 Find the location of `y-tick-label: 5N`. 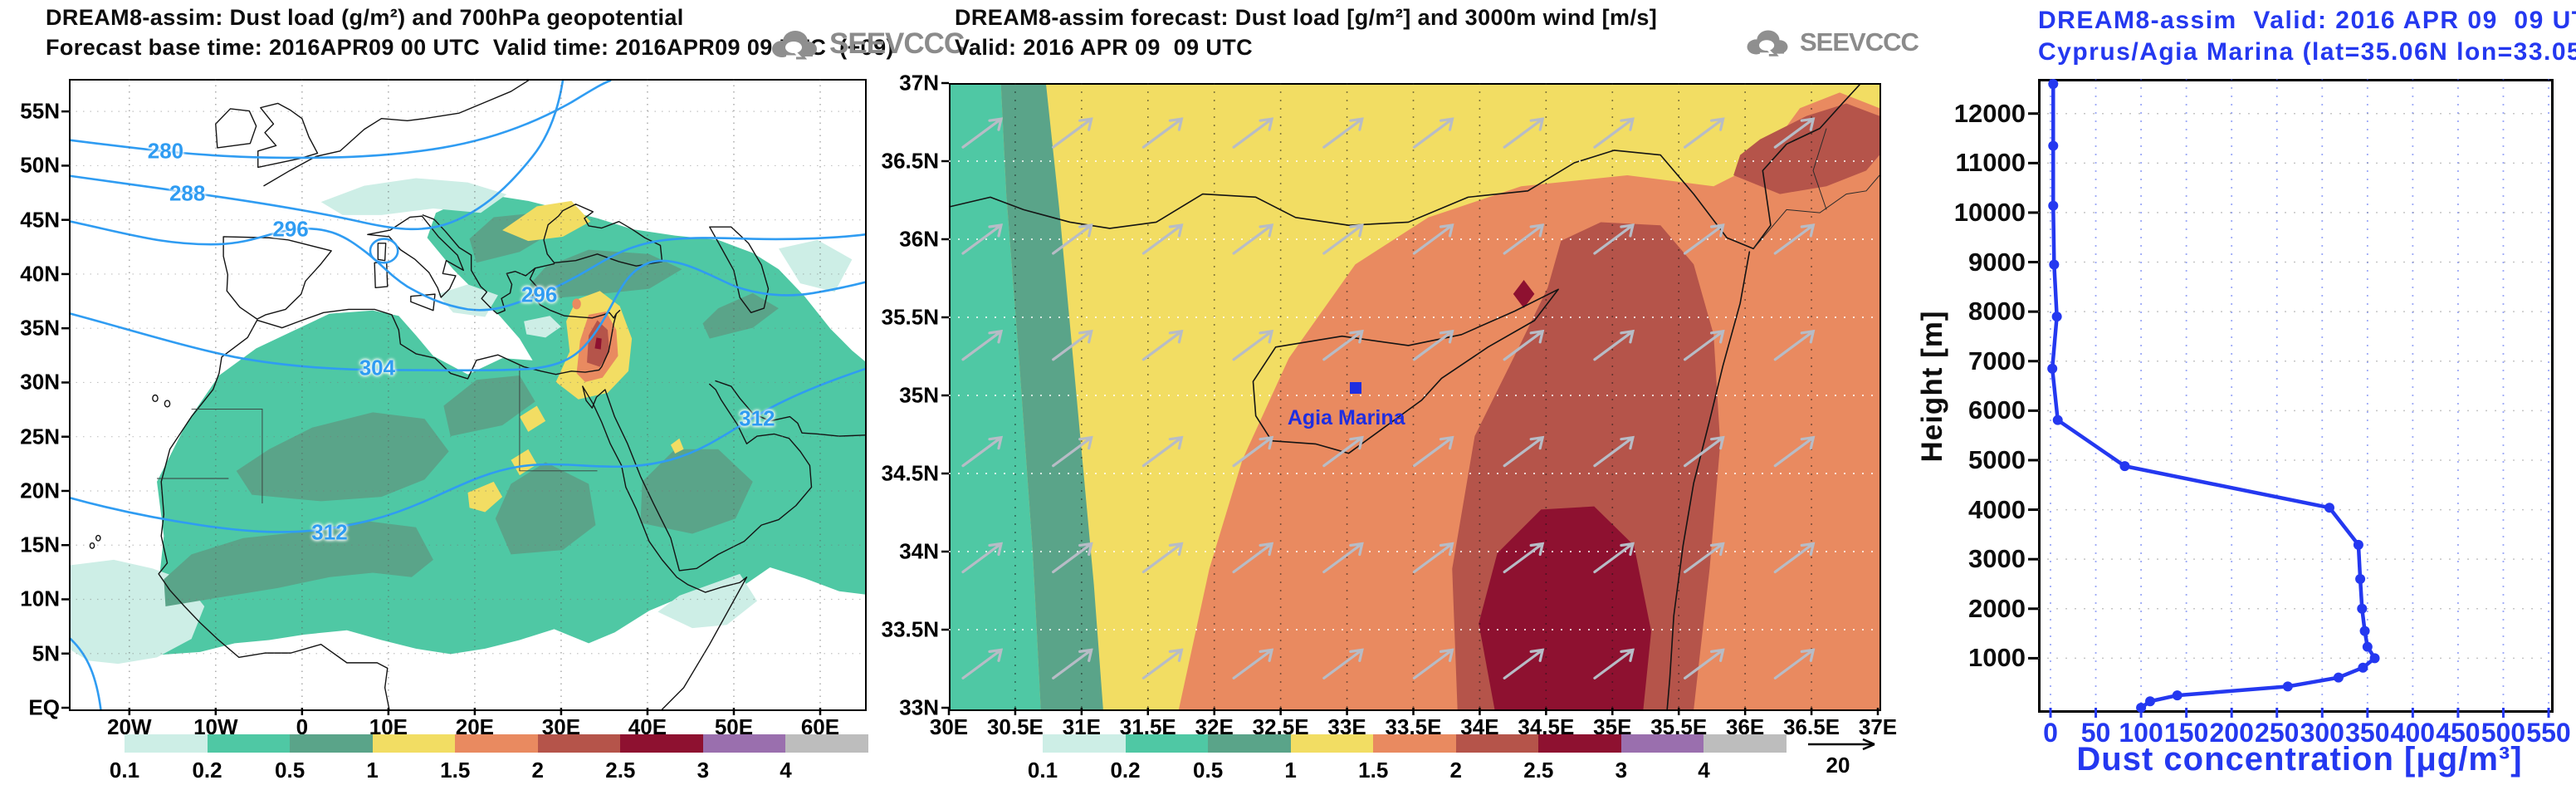

y-tick-label: 5N is located at coordinates (46, 653).